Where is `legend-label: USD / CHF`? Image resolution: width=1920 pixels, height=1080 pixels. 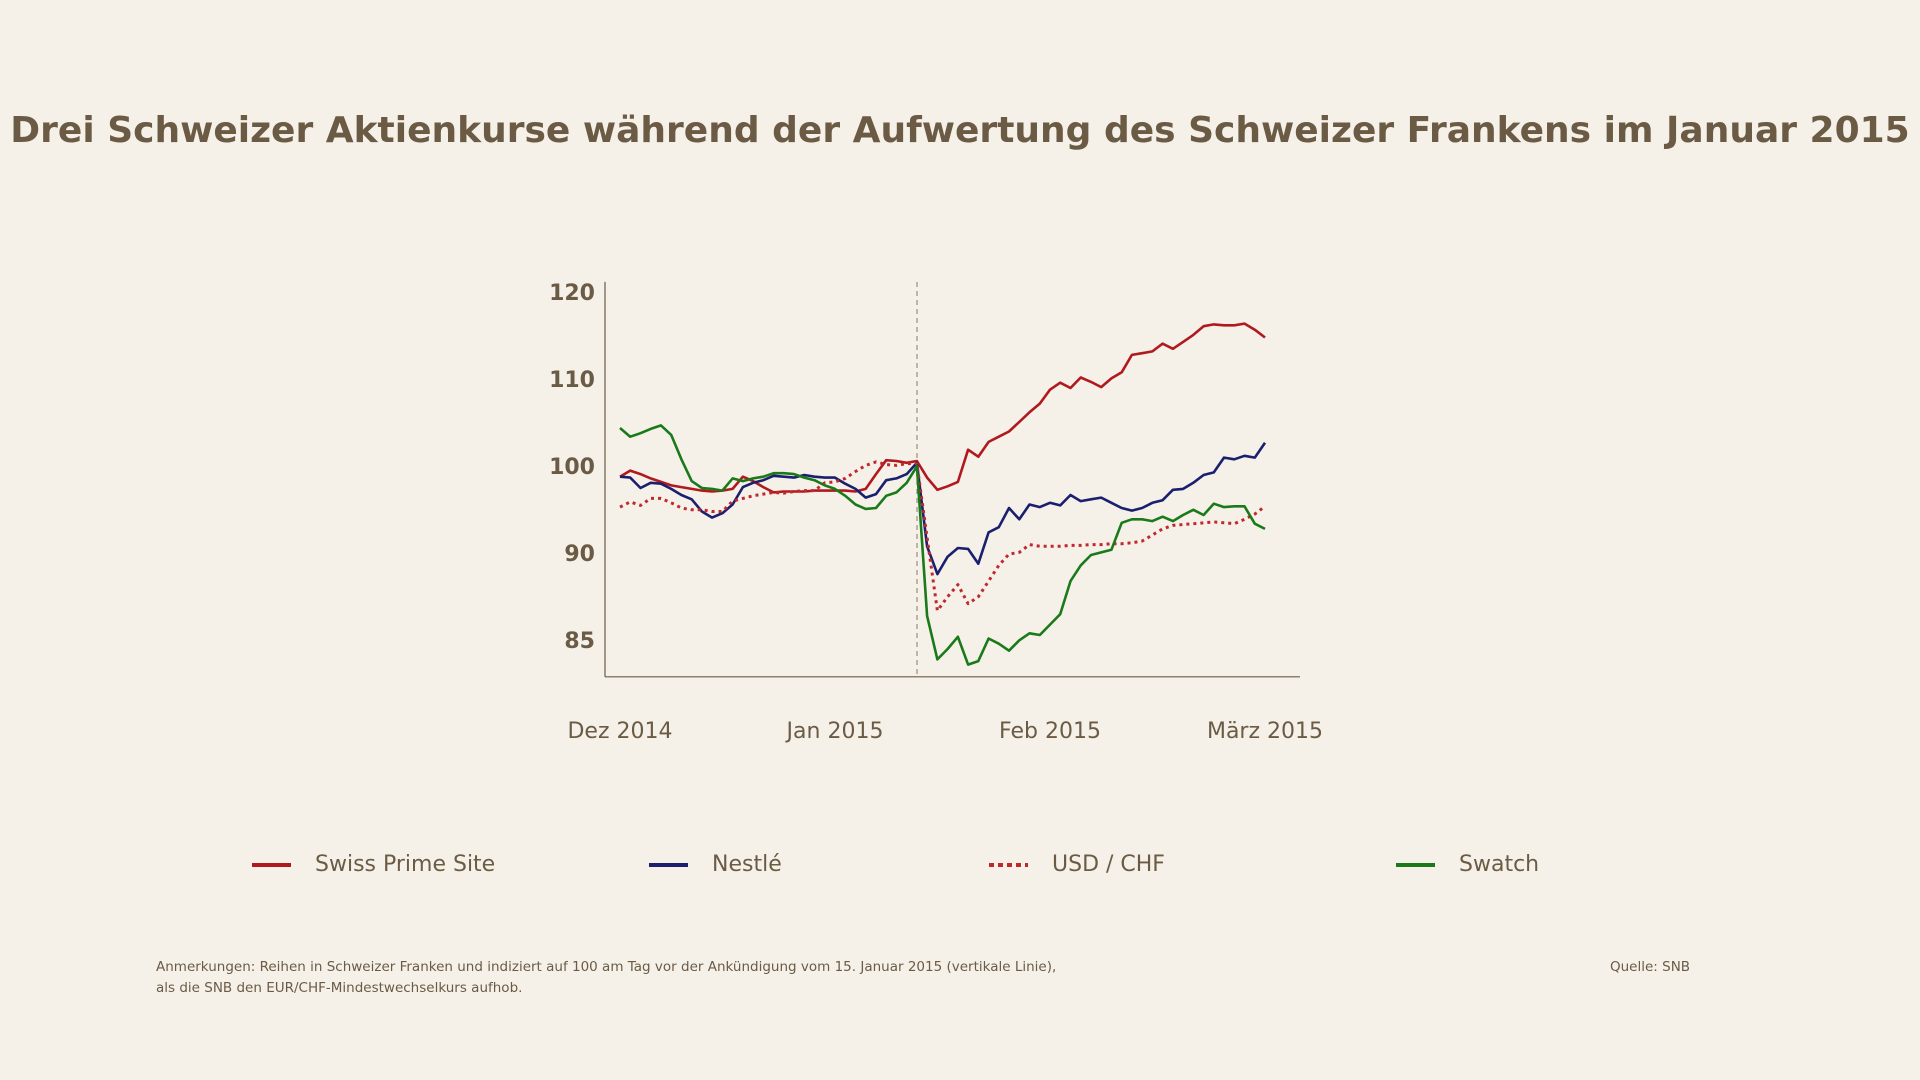 legend-label: USD / CHF is located at coordinates (1108, 864).